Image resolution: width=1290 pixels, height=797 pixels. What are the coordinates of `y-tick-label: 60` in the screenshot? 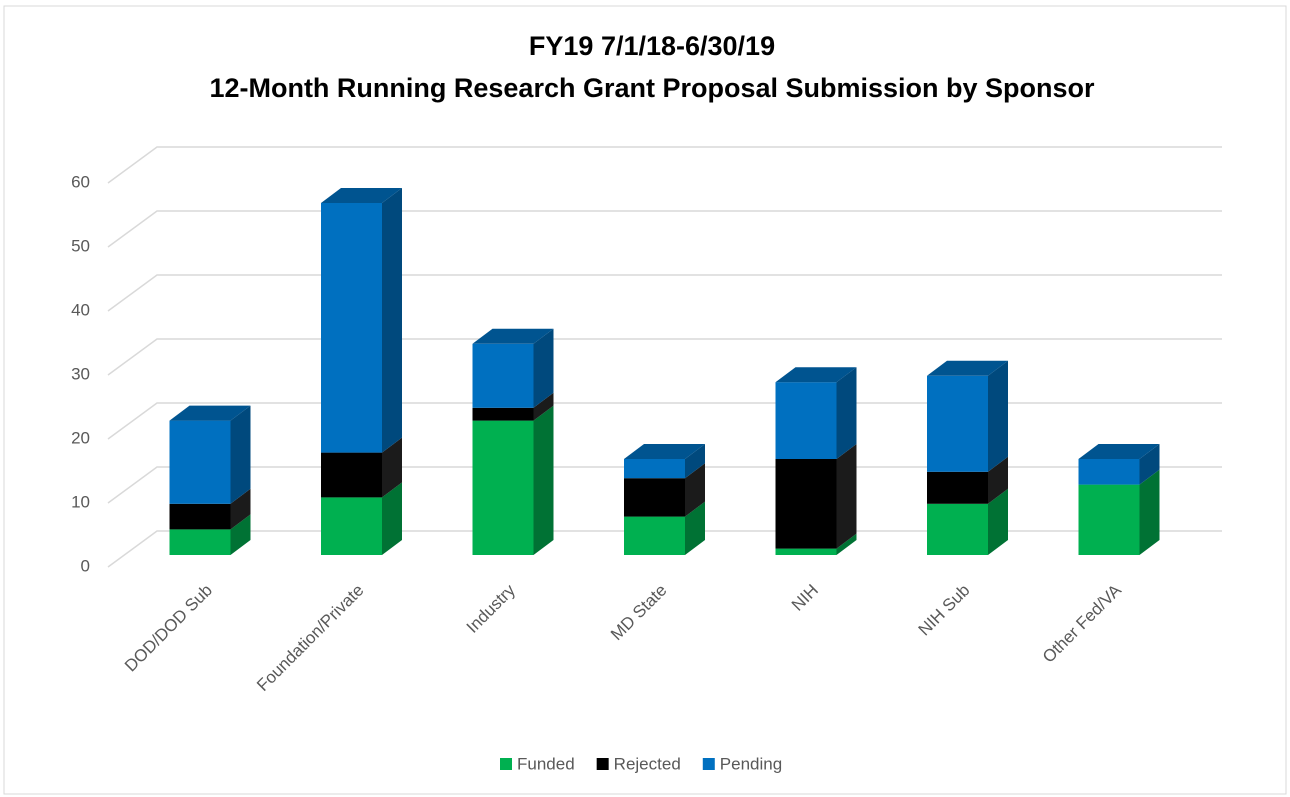 It's located at (80, 181).